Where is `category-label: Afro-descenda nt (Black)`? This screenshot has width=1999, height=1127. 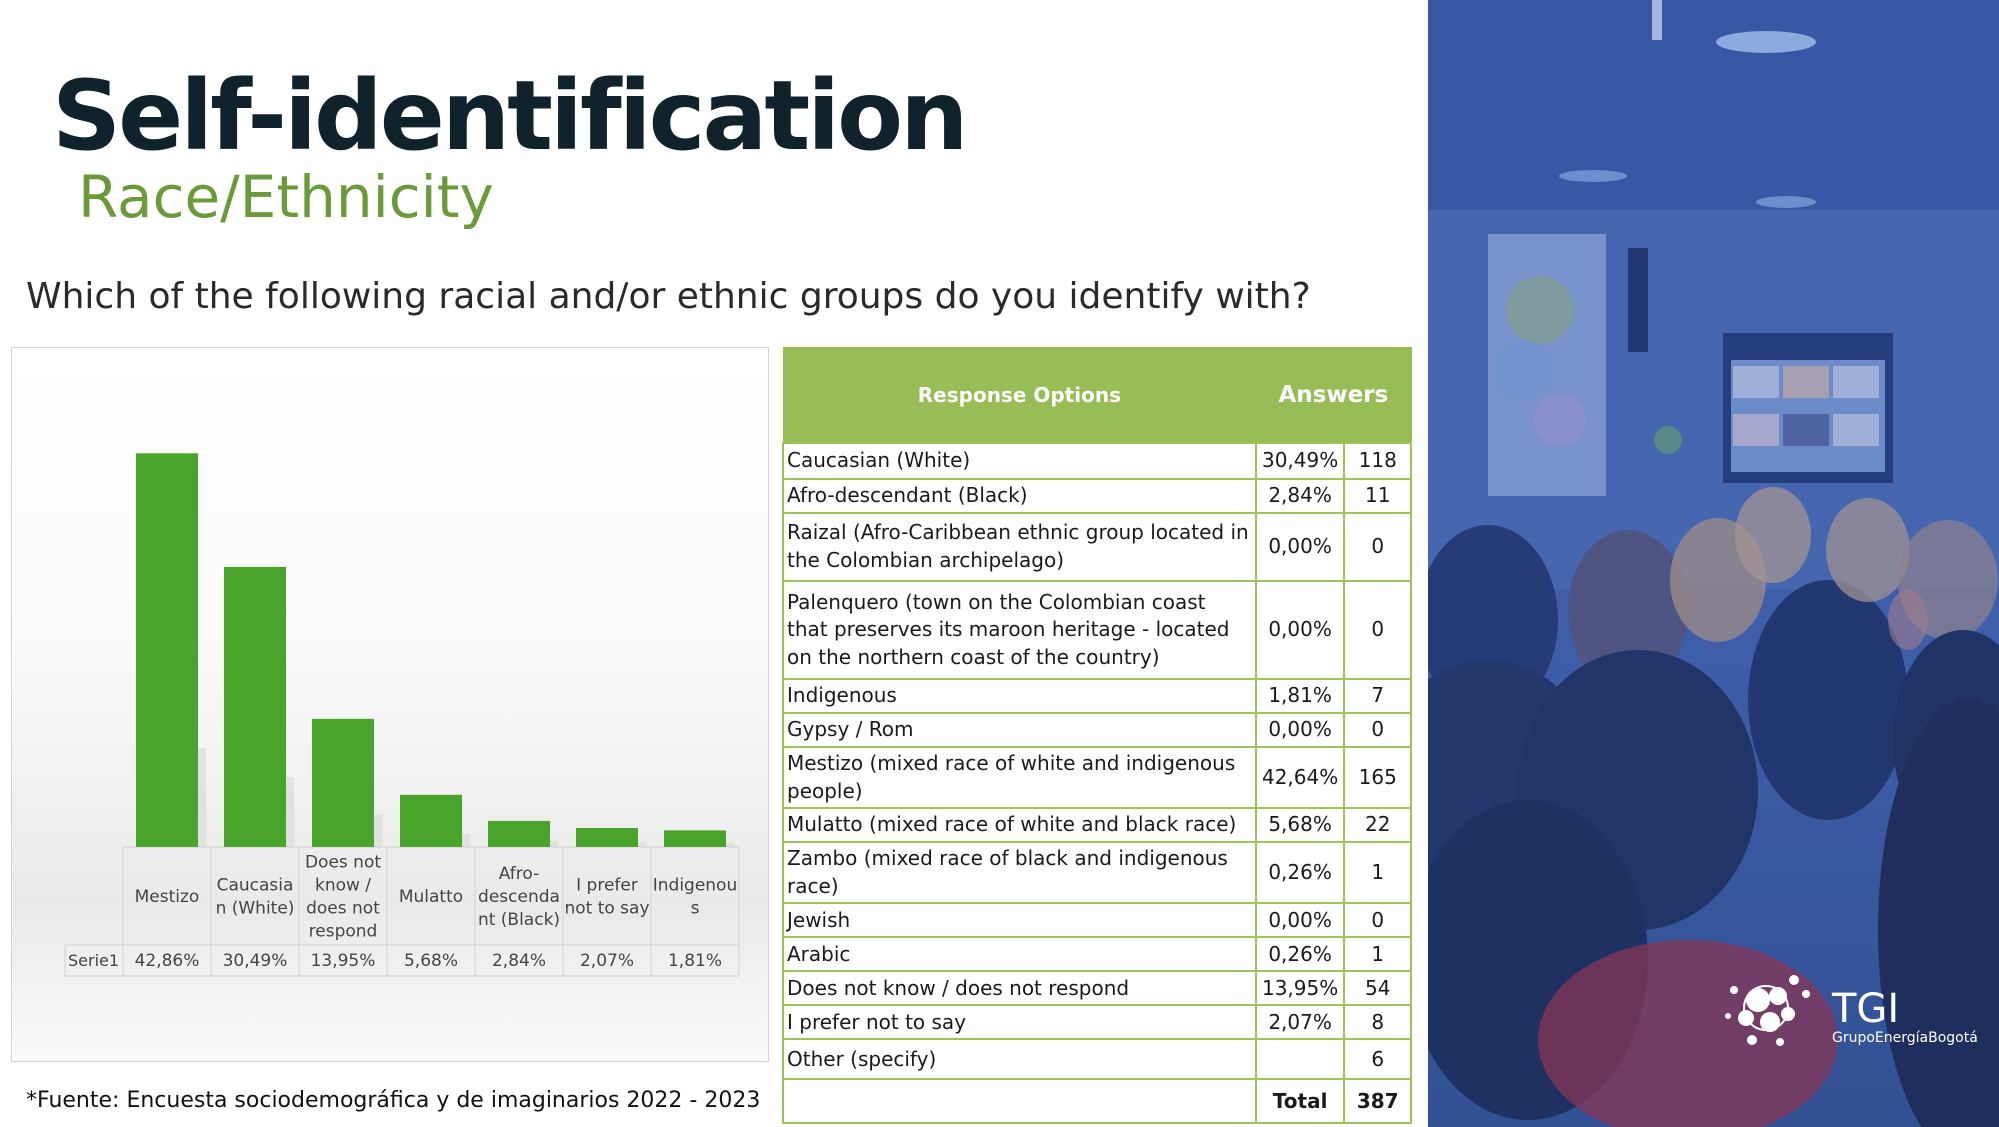
category-label: Afro-descenda nt (Black) is located at coordinates (519, 897).